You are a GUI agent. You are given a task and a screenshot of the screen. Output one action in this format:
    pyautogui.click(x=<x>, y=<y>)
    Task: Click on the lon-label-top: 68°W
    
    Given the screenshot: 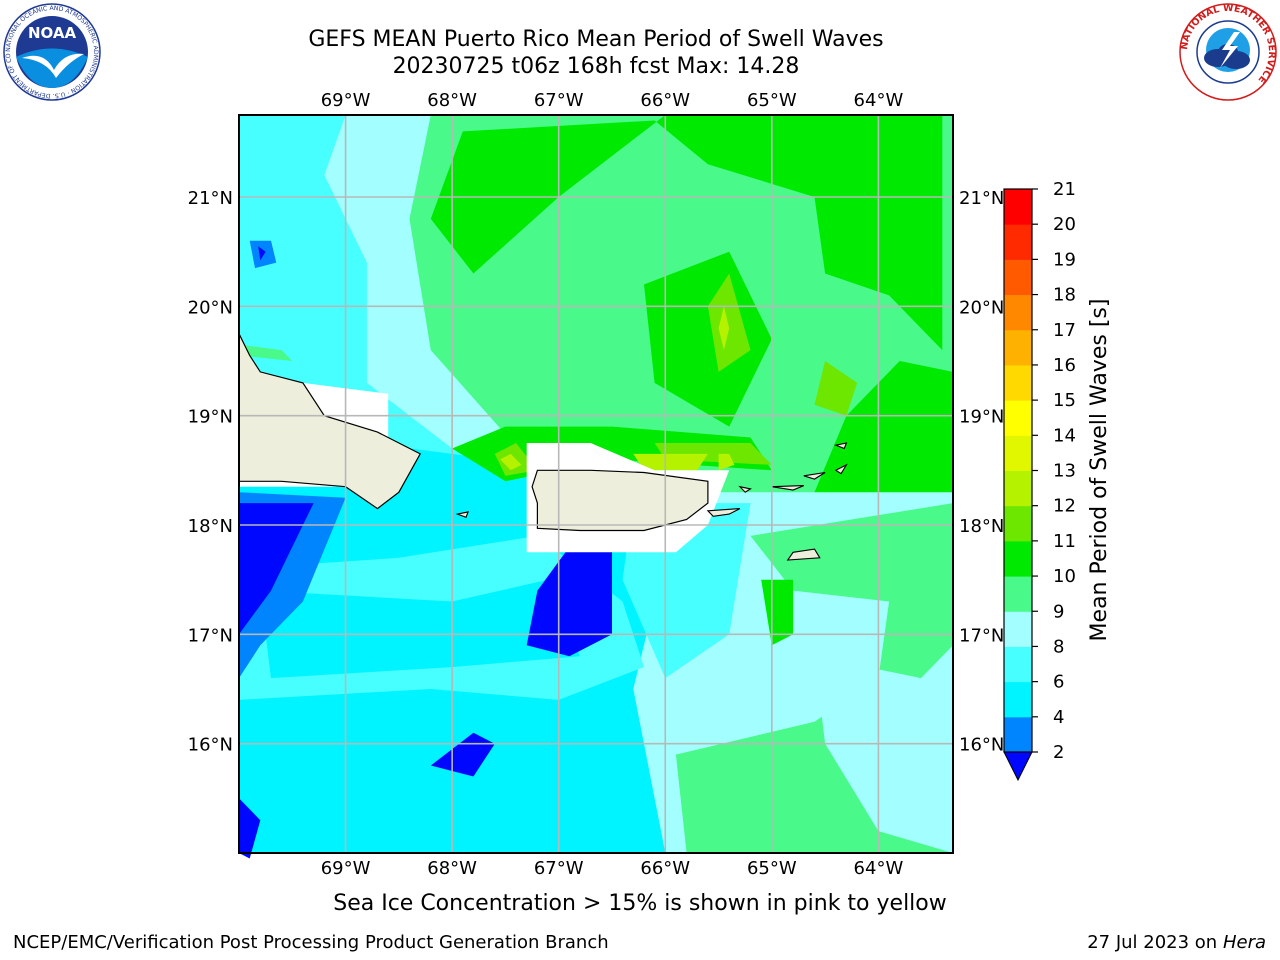 What is the action you would take?
    pyautogui.click(x=452, y=100)
    